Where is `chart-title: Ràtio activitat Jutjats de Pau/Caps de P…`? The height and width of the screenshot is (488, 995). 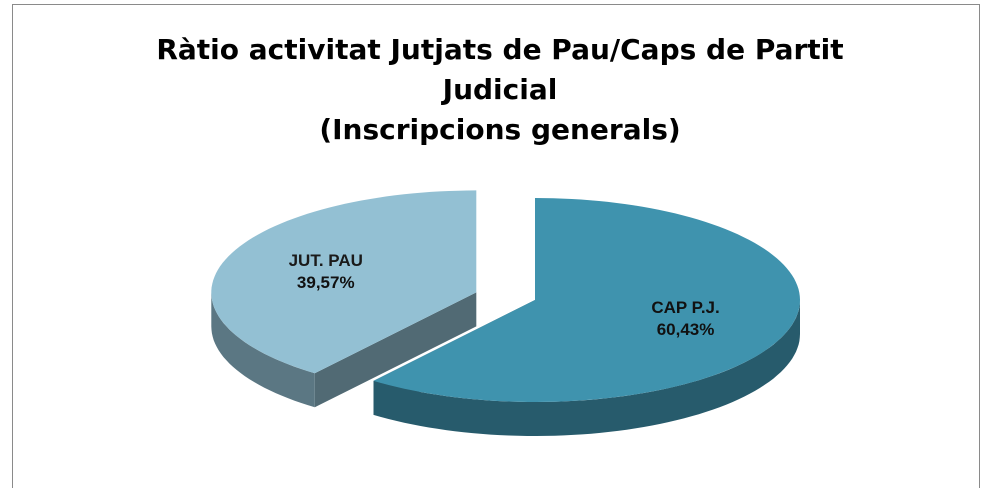
chart-title: Ràtio activitat Jutjats de Pau/Caps de P… is located at coordinates (500, 69).